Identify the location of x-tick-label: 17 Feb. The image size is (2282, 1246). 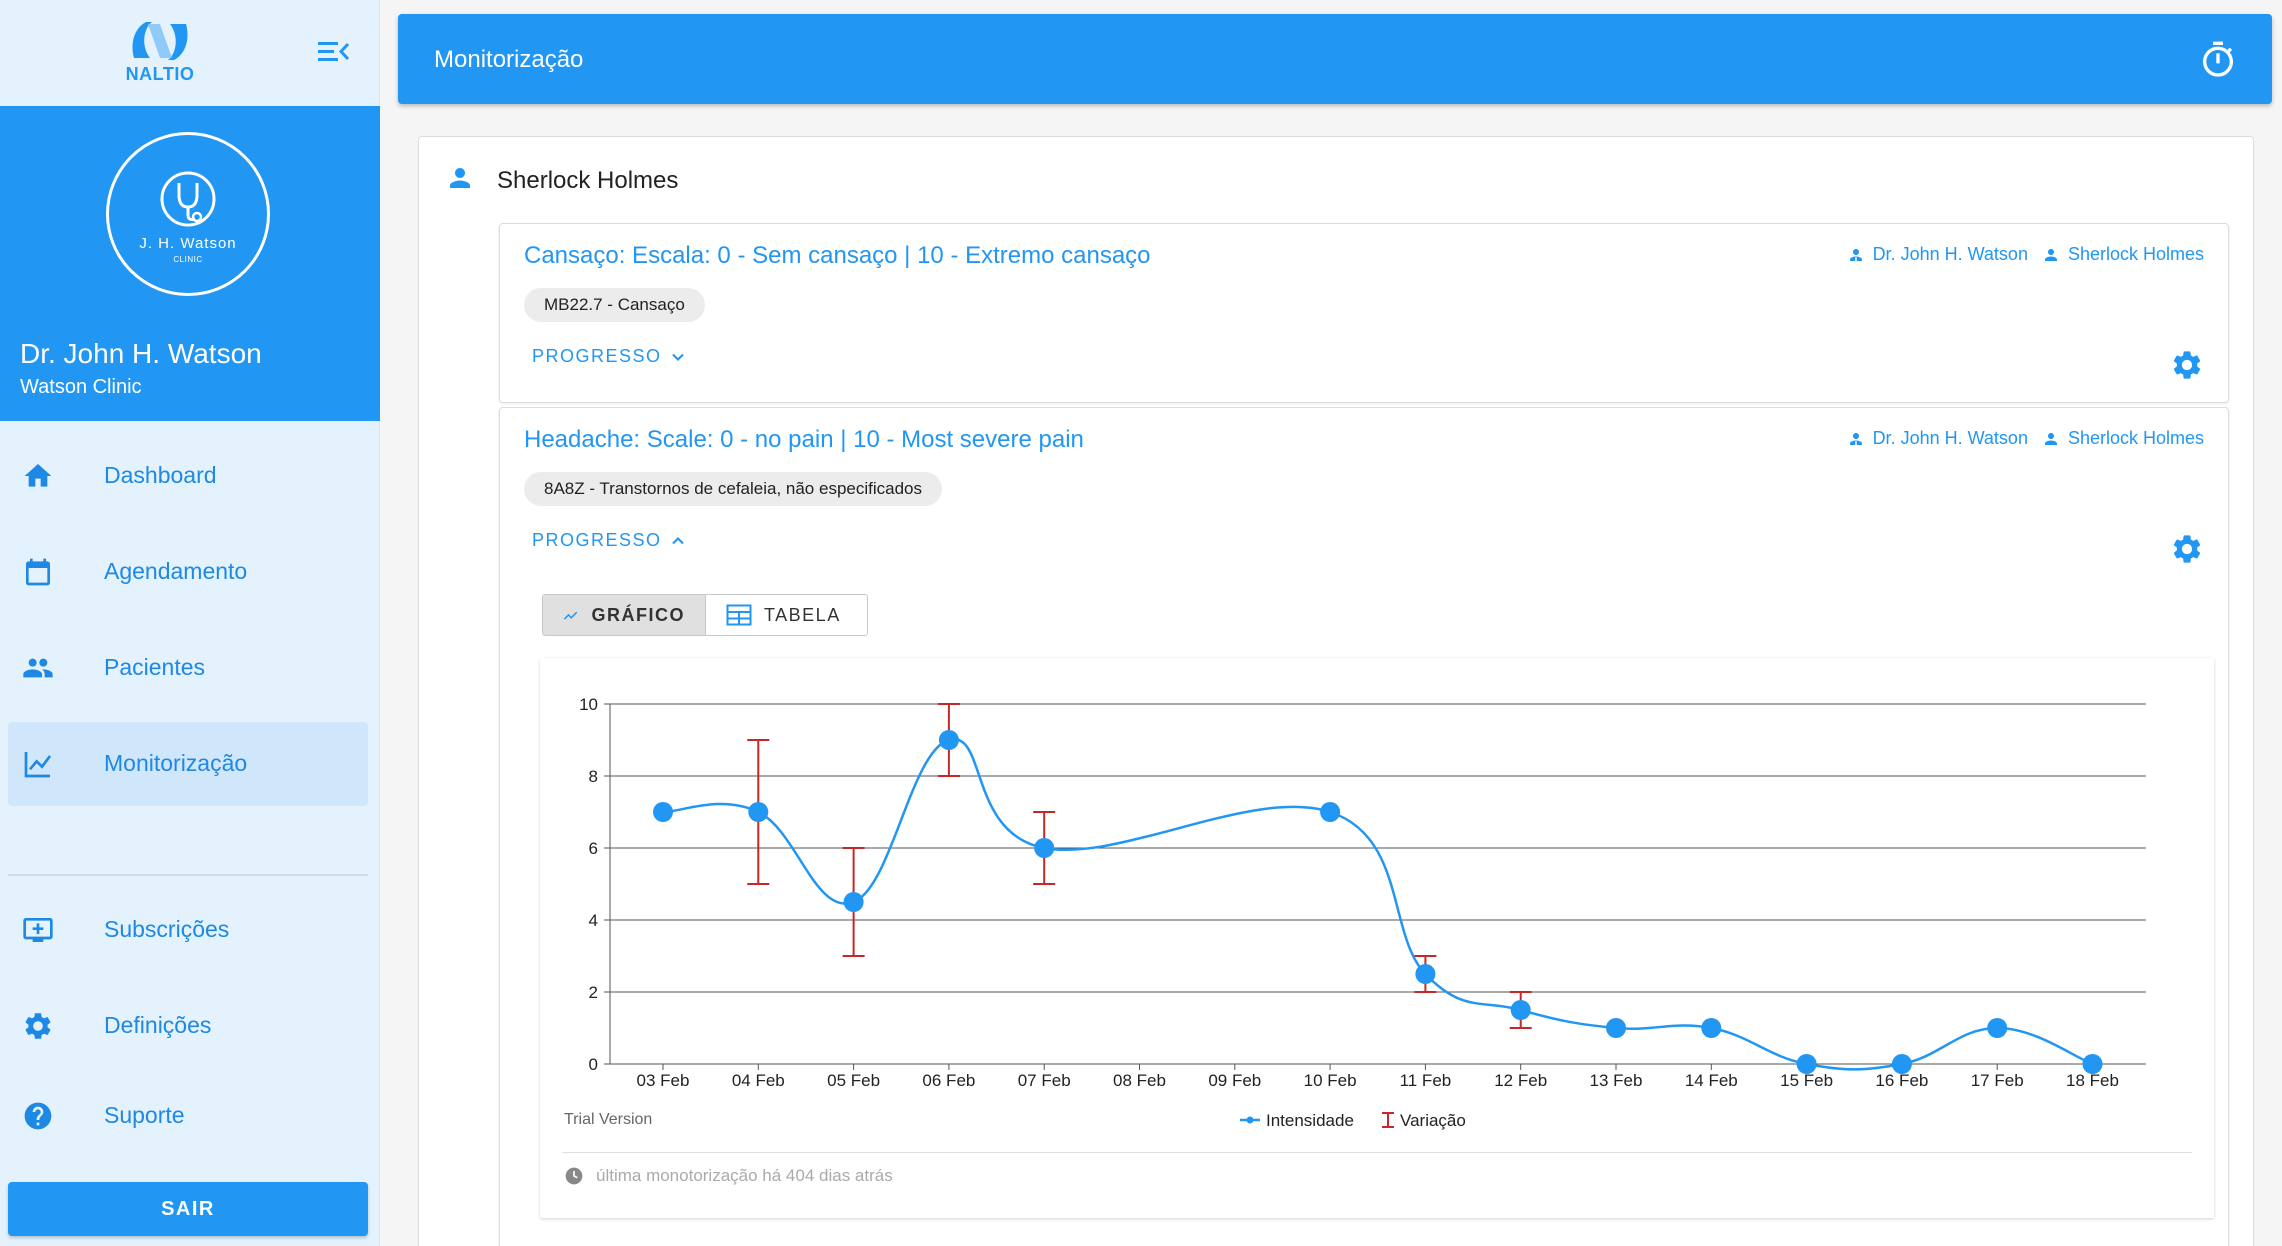
(1997, 1080).